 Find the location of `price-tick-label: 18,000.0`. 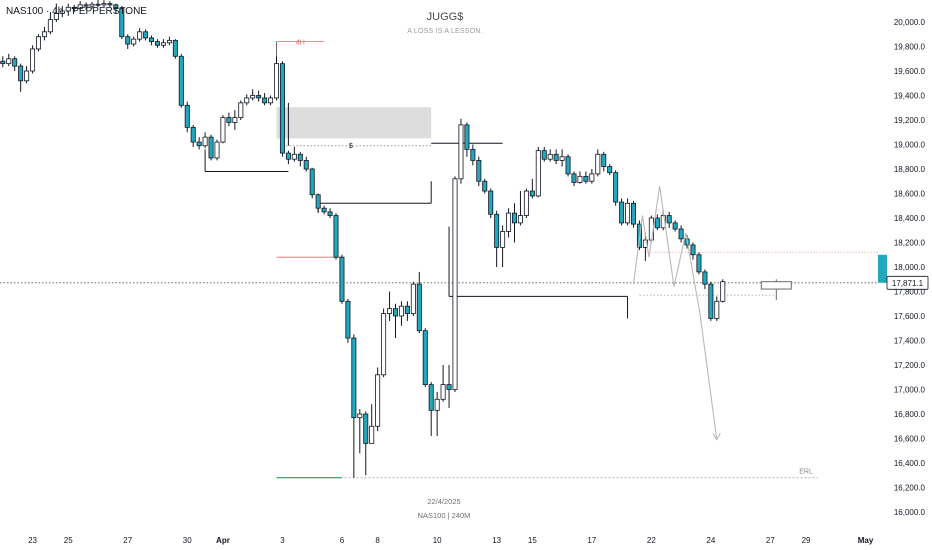

price-tick-label: 18,000.0 is located at coordinates (910, 267).